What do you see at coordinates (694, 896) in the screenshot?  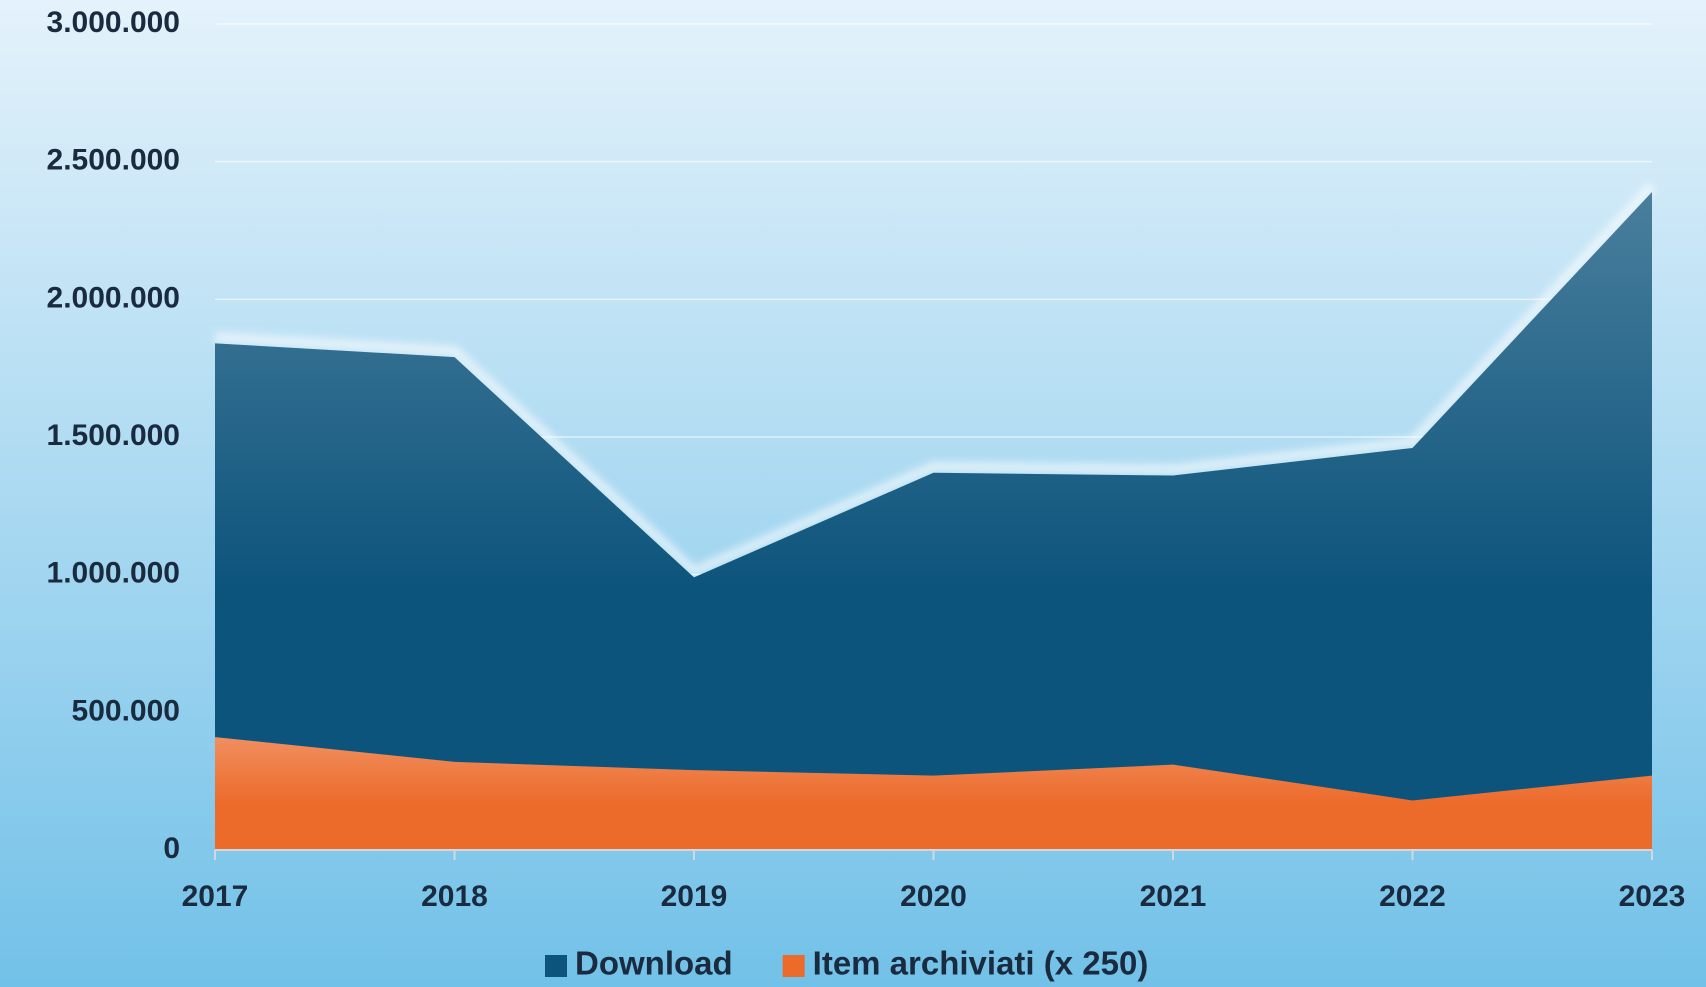 I see `x-tick-label: 2019` at bounding box center [694, 896].